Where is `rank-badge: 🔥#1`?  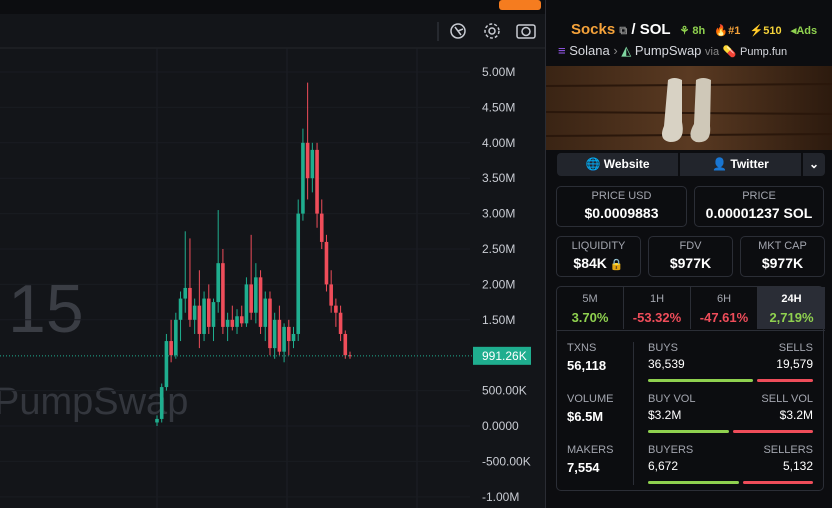 rank-badge: 🔥#1 is located at coordinates (727, 31).